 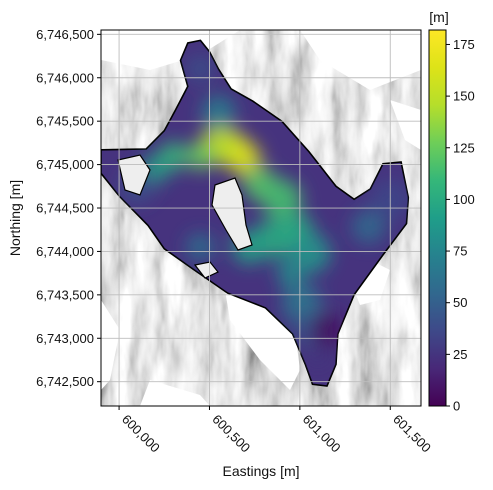 I want to click on y-tick-label: 6,744,000, so click(x=65, y=251).